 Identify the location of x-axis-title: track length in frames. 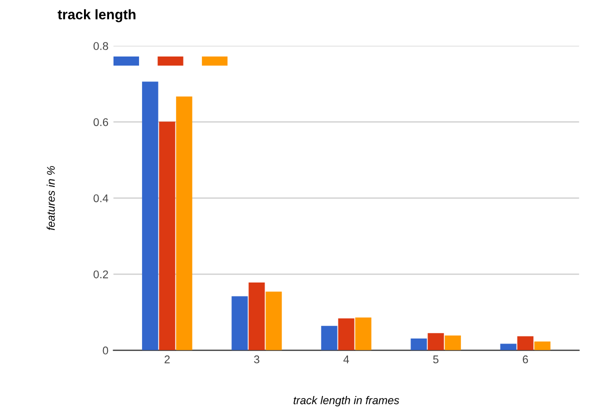
(347, 401).